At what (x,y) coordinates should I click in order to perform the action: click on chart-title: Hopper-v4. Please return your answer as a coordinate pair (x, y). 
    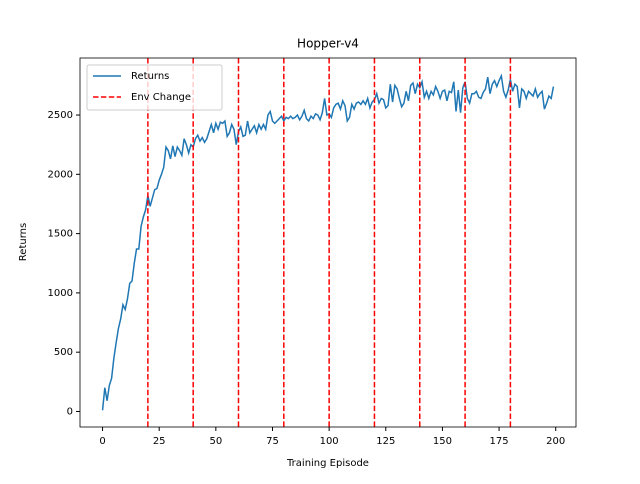
    Looking at the image, I should click on (328, 44).